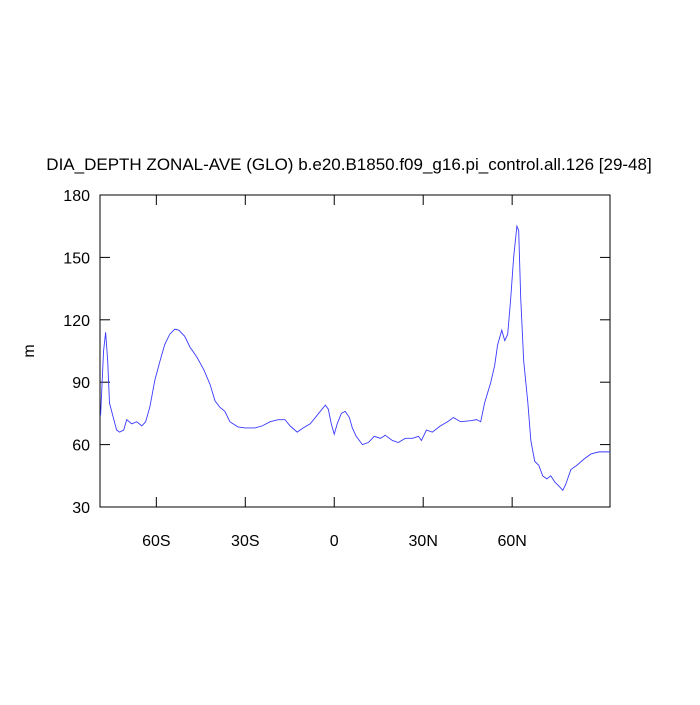 This screenshot has width=700, height=705. Describe the element at coordinates (511, 541) in the screenshot. I see `x-tick-label: 60N` at that location.